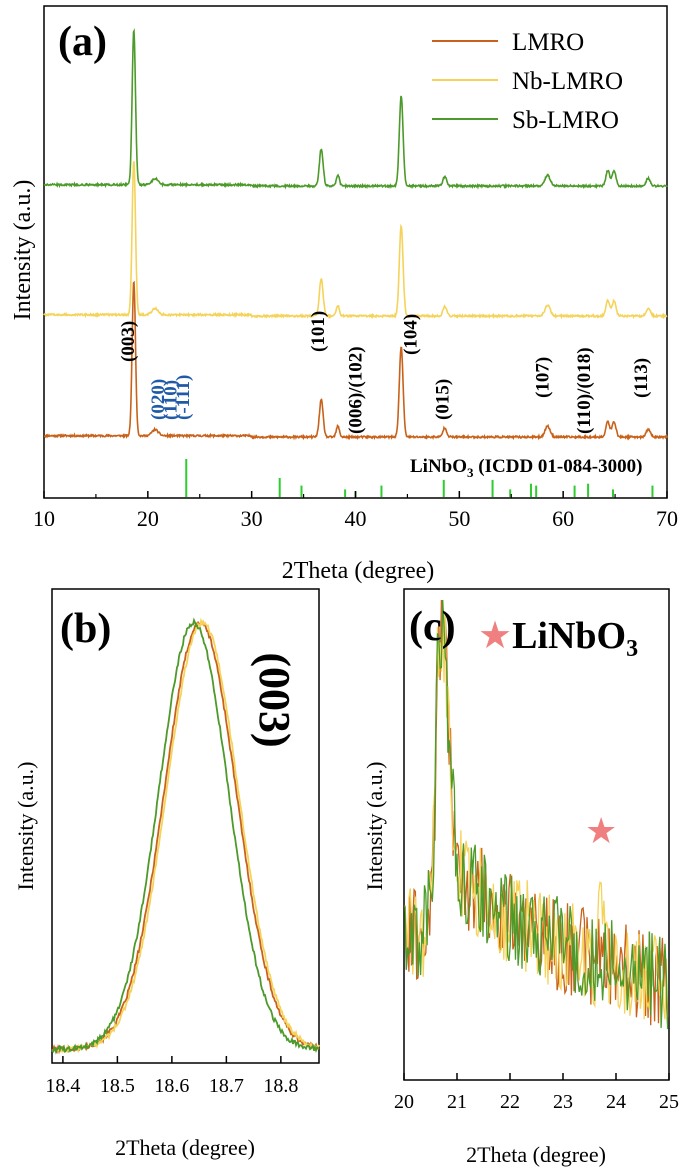  Describe the element at coordinates (355, 390) in the screenshot. I see `peak-label: (006)/(102)` at that location.